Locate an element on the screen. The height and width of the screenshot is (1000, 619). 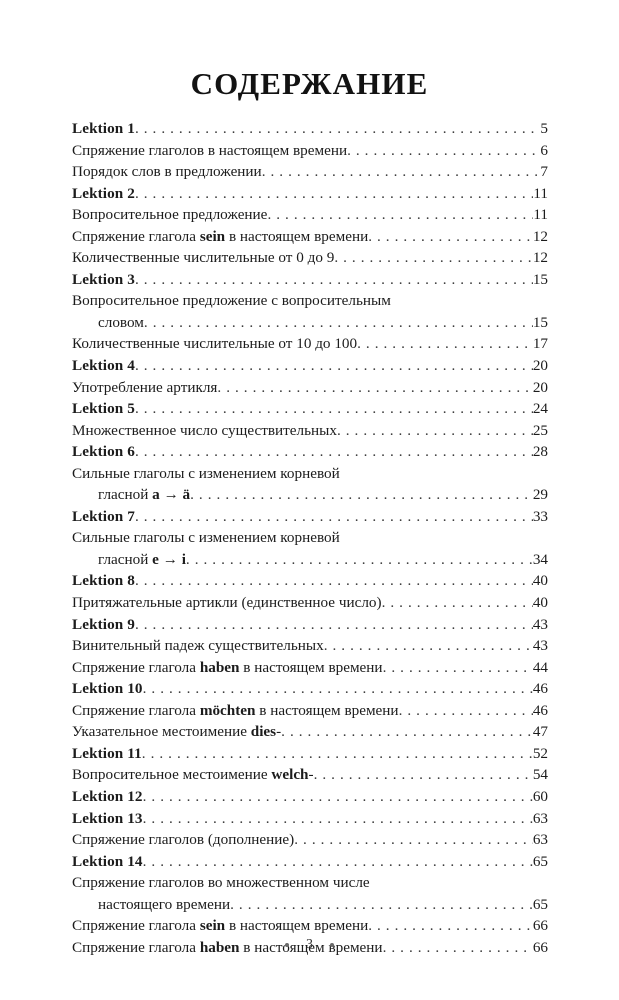
emphasised-term: sein is located at coordinates (212, 236).